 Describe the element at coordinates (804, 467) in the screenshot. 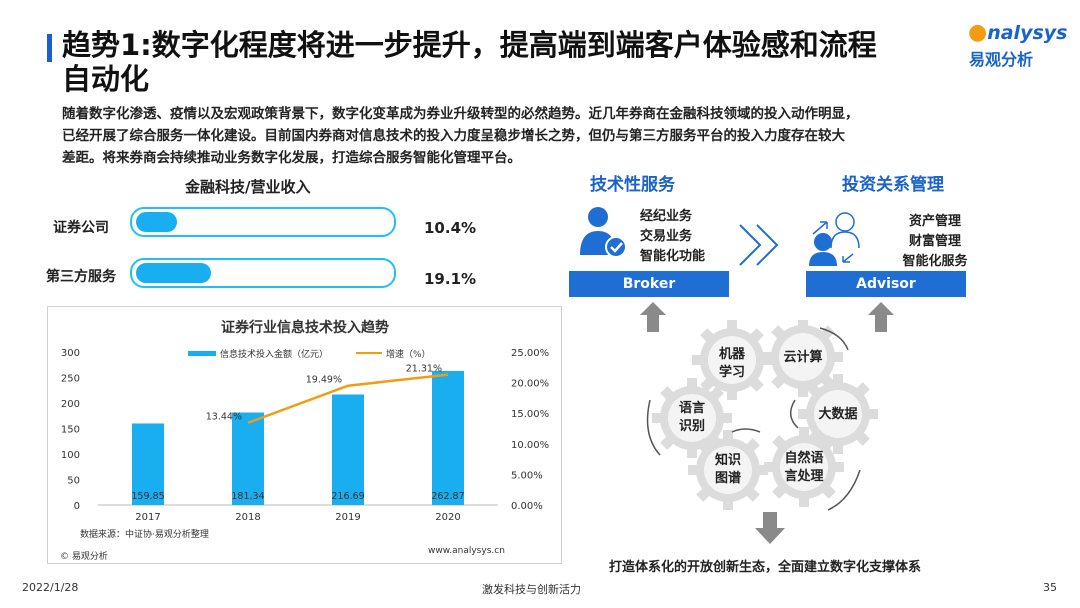

I see `gear-label: 自然语 言处理` at that location.